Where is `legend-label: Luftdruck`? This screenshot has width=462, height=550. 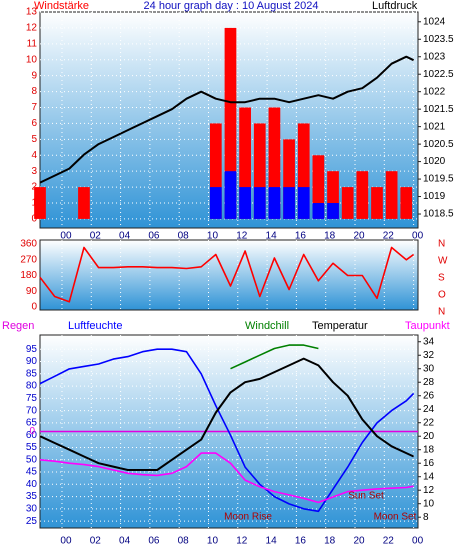 legend-label: Luftdruck is located at coordinates (395, 6).